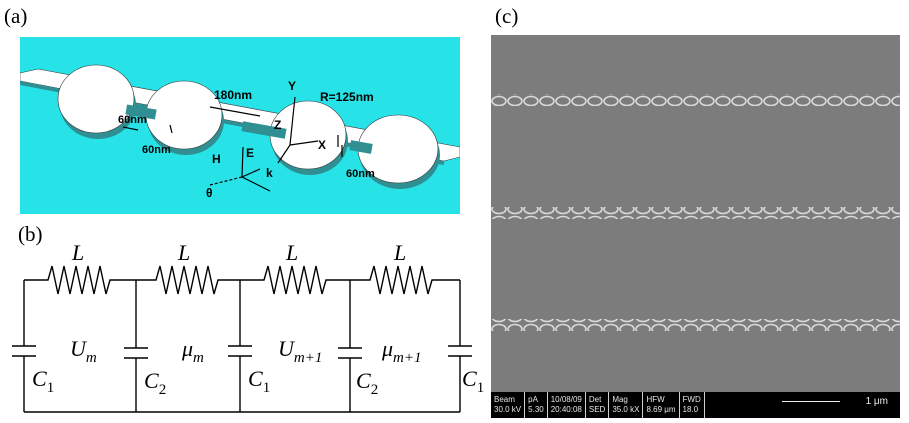  What do you see at coordinates (291, 252) in the screenshot?
I see `inductor-label-3: L` at bounding box center [291, 252].